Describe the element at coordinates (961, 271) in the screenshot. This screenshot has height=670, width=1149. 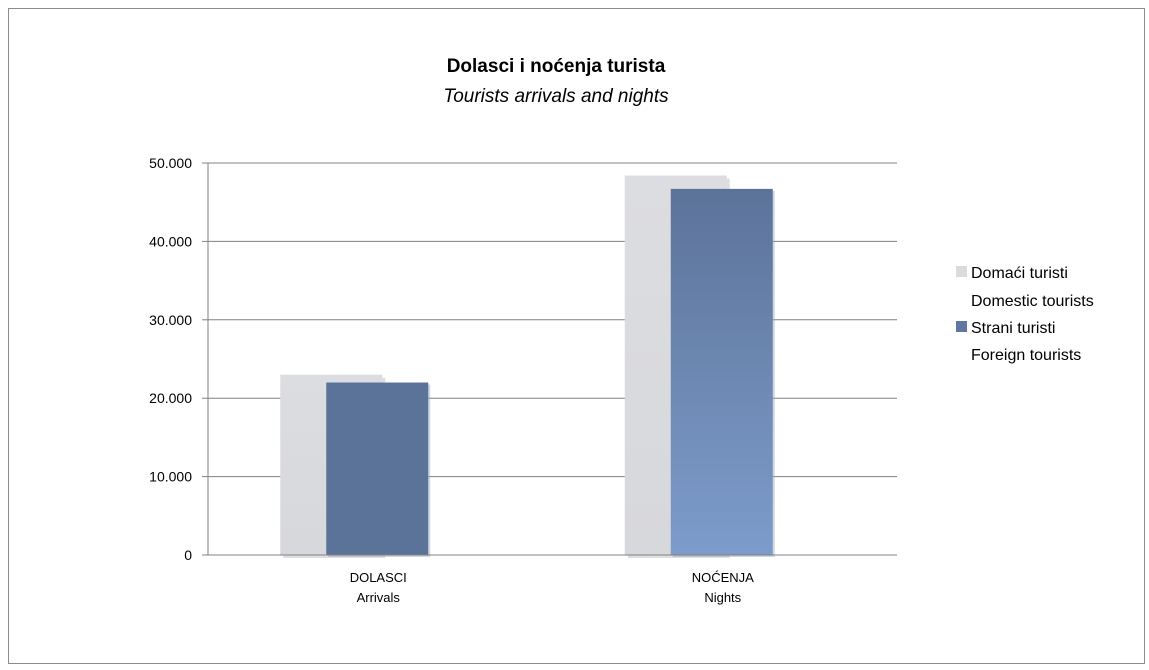
I see `legend-swatch-domestic` at that location.